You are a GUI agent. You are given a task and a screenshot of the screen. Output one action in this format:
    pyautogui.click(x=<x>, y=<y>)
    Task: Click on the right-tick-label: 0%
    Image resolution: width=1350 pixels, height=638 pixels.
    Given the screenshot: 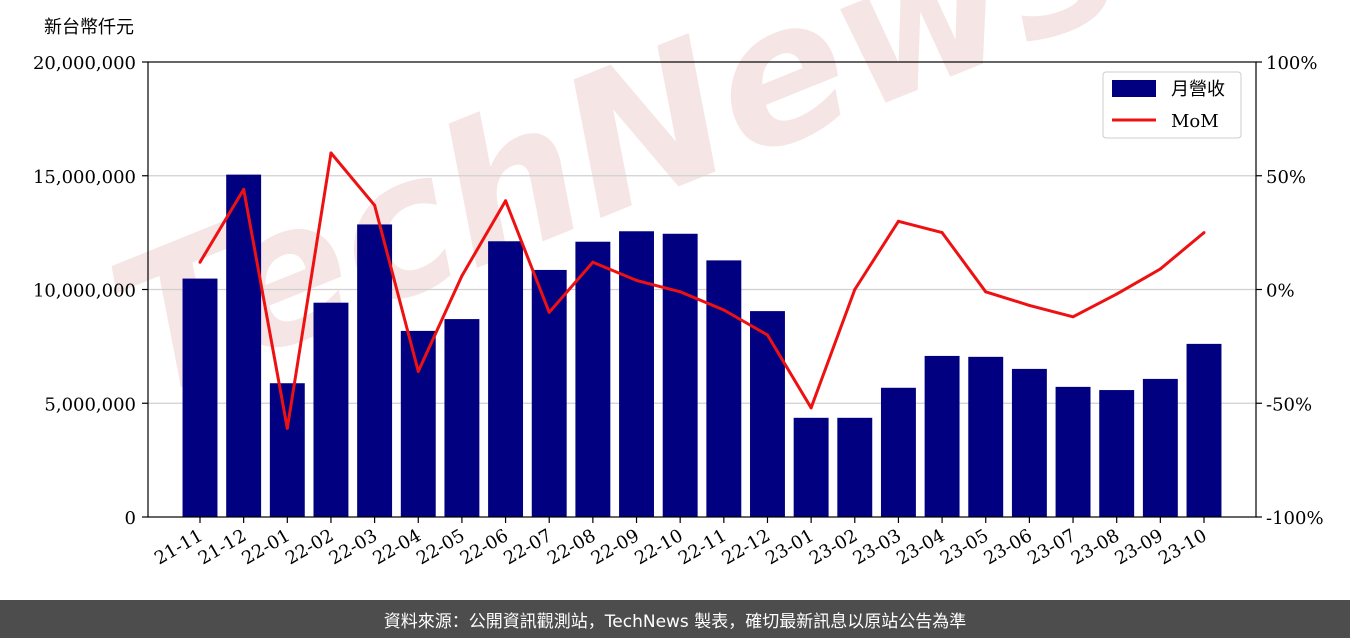 What is the action you would take?
    pyautogui.click(x=1280, y=291)
    